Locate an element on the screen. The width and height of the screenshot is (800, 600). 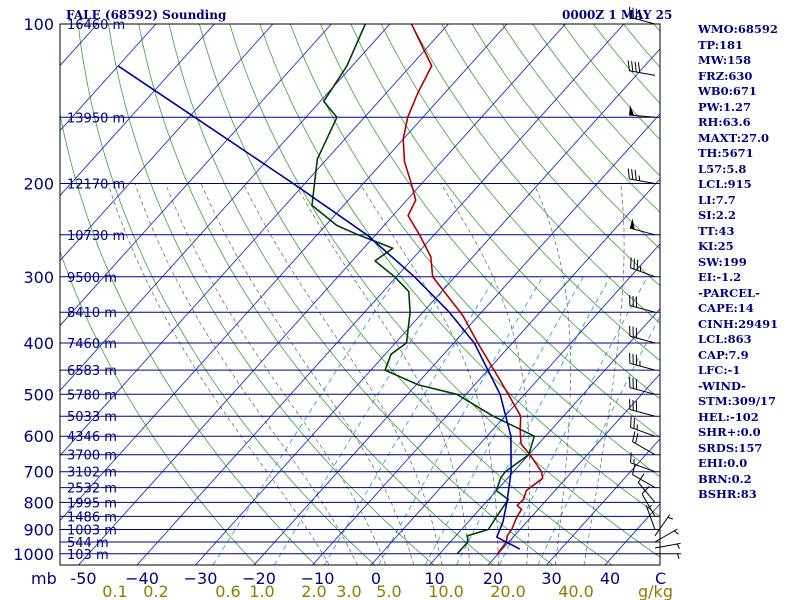
height-label: 9500 m is located at coordinates (92, 278).